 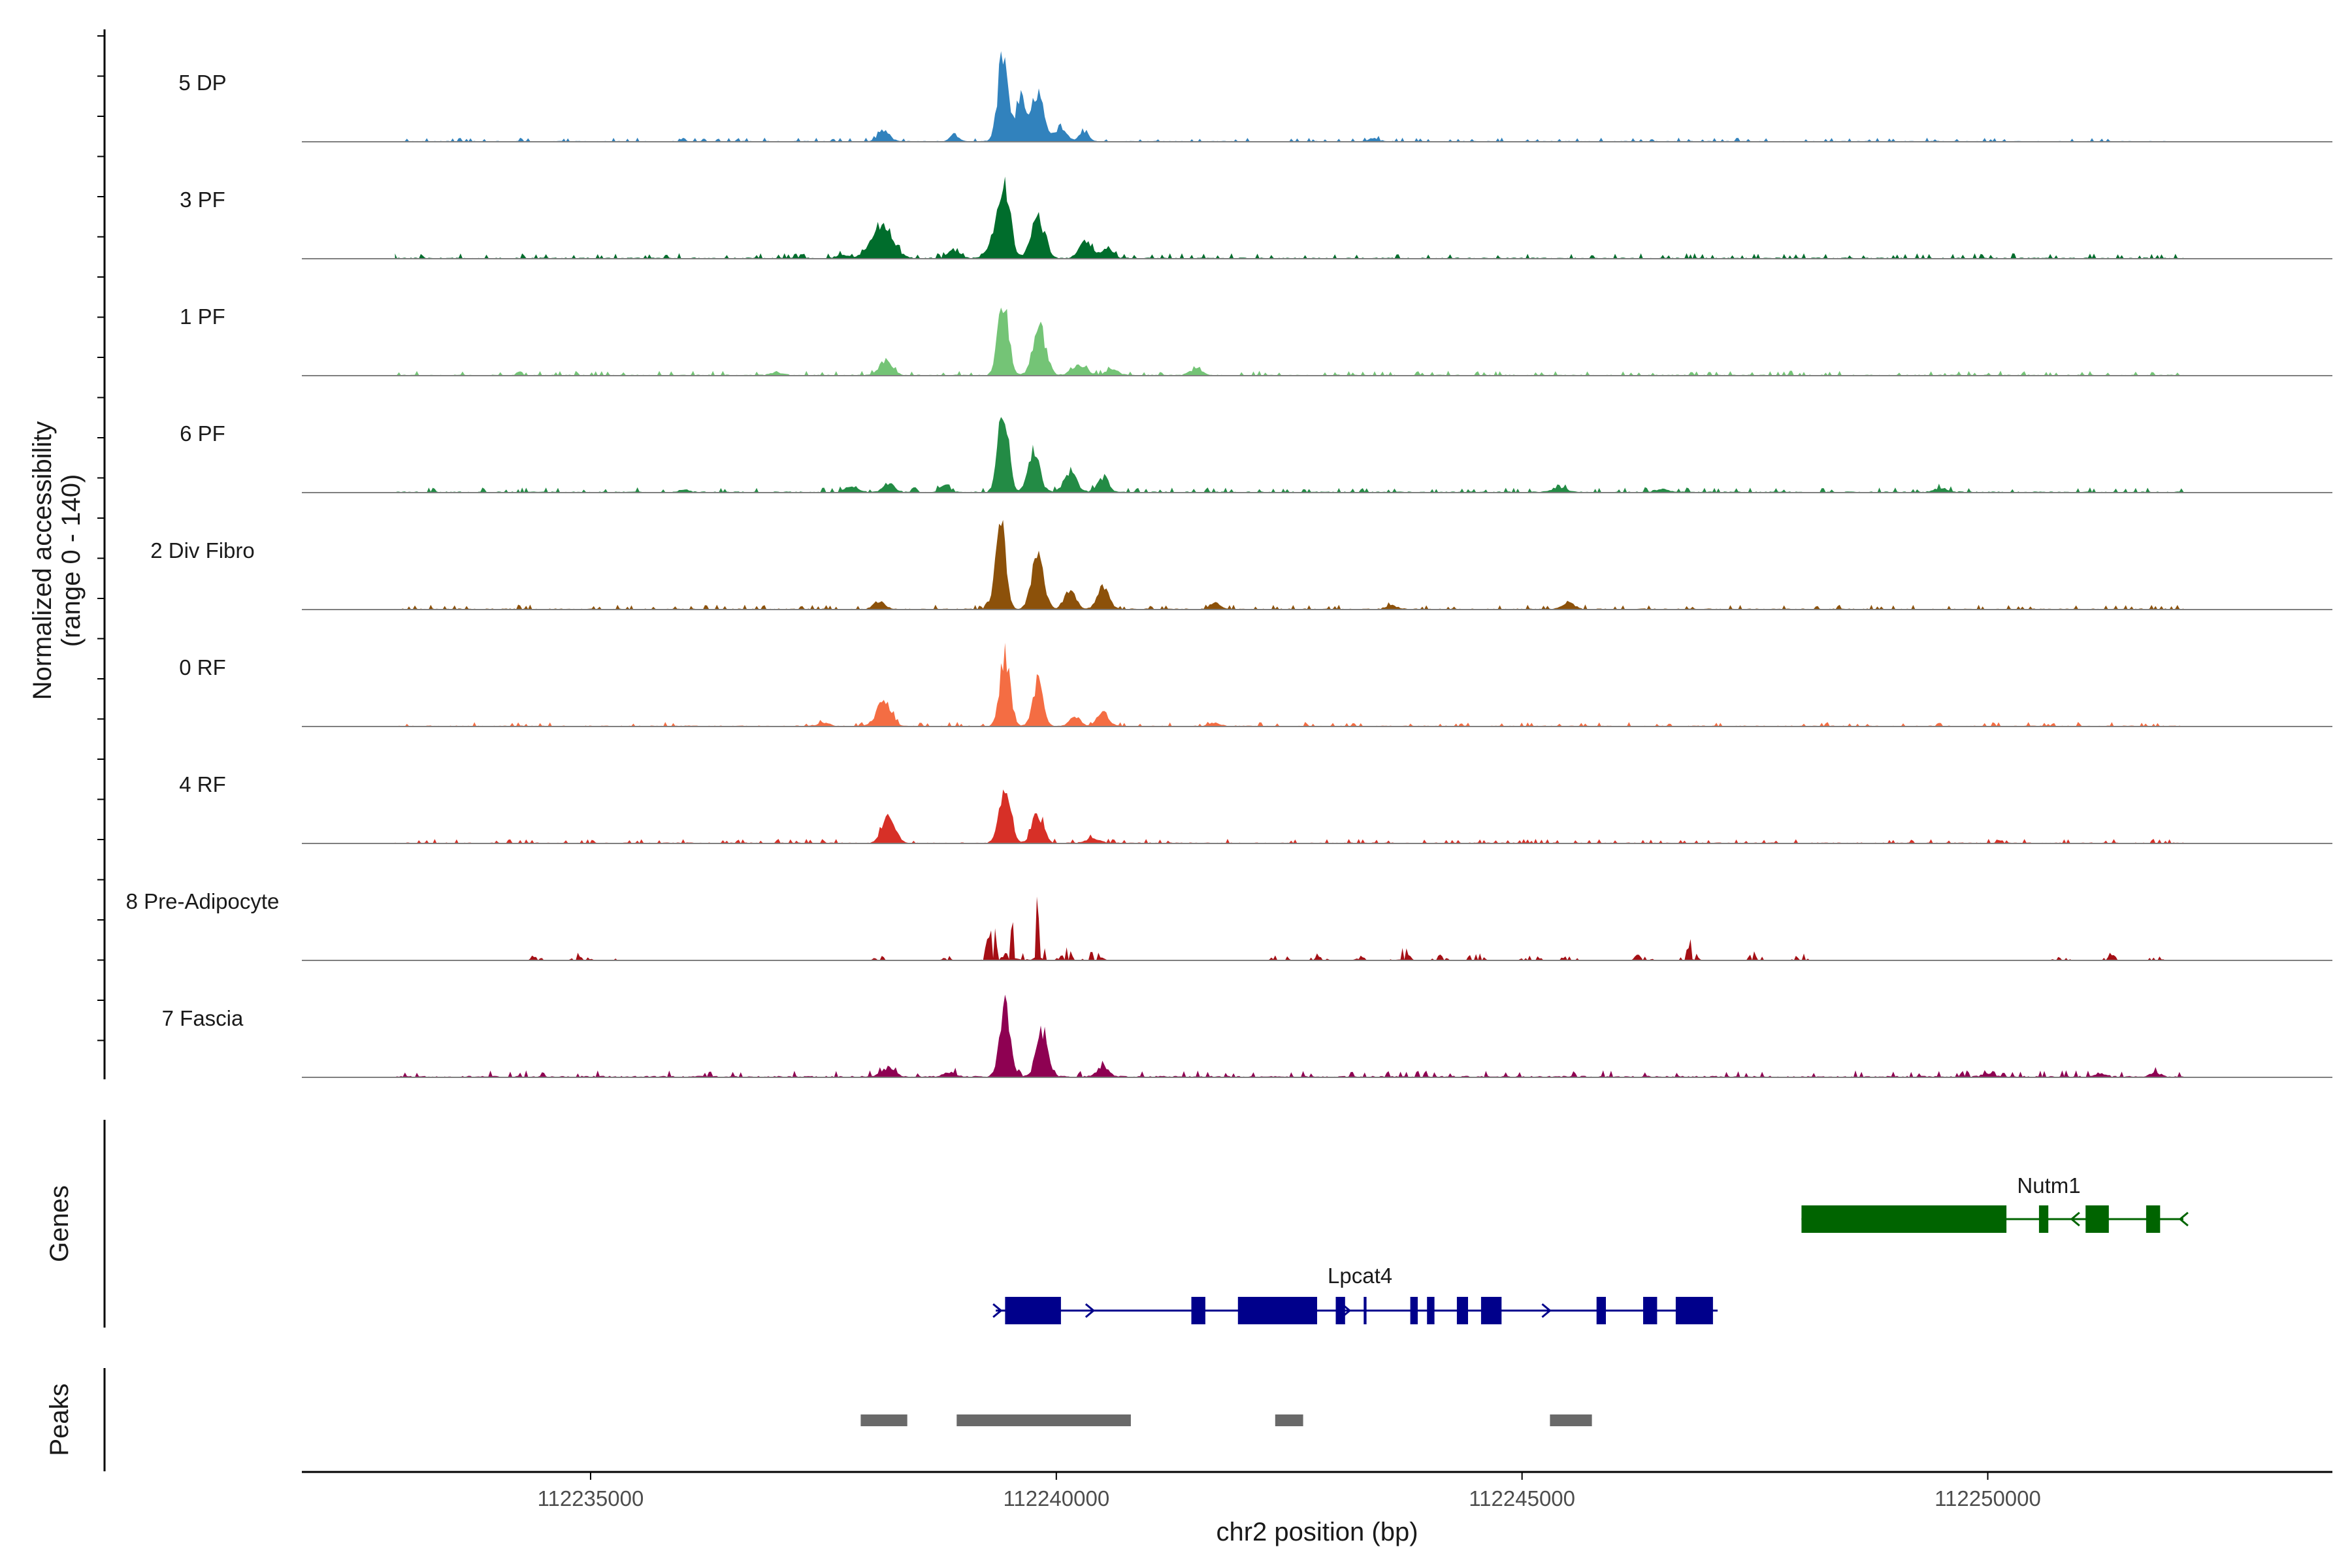 What do you see at coordinates (202, 667) in the screenshot?
I see `track-label: 0 RF` at bounding box center [202, 667].